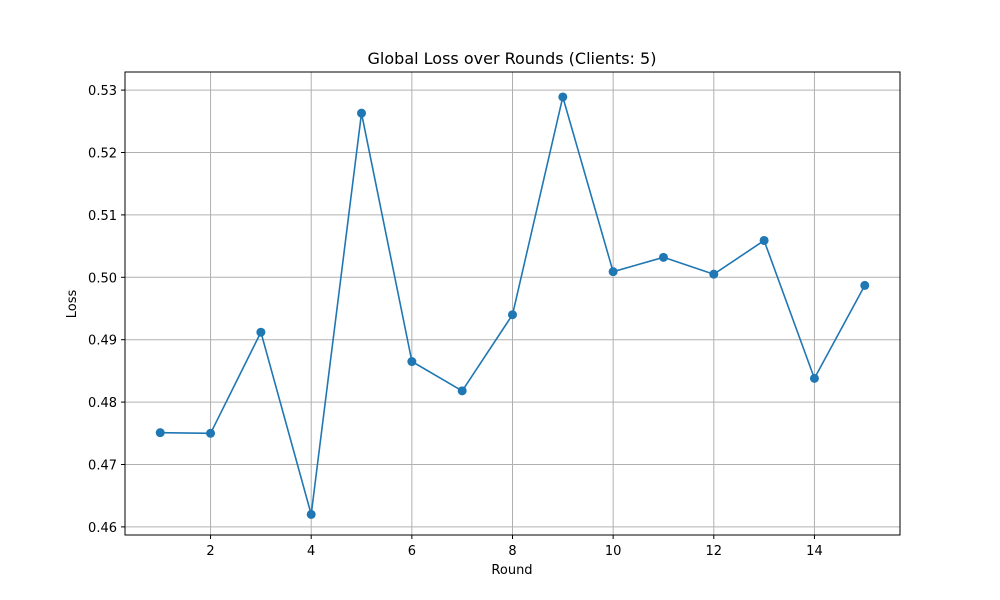  What do you see at coordinates (512, 551) in the screenshot?
I see `x-tick-label: 8` at bounding box center [512, 551].